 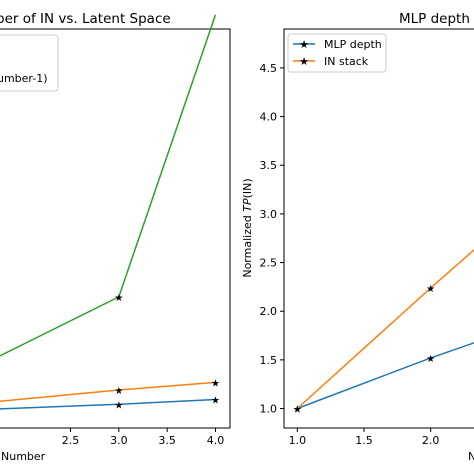 What do you see at coordinates (216, 440) in the screenshot?
I see `x-tick-label: 4.0` at bounding box center [216, 440].